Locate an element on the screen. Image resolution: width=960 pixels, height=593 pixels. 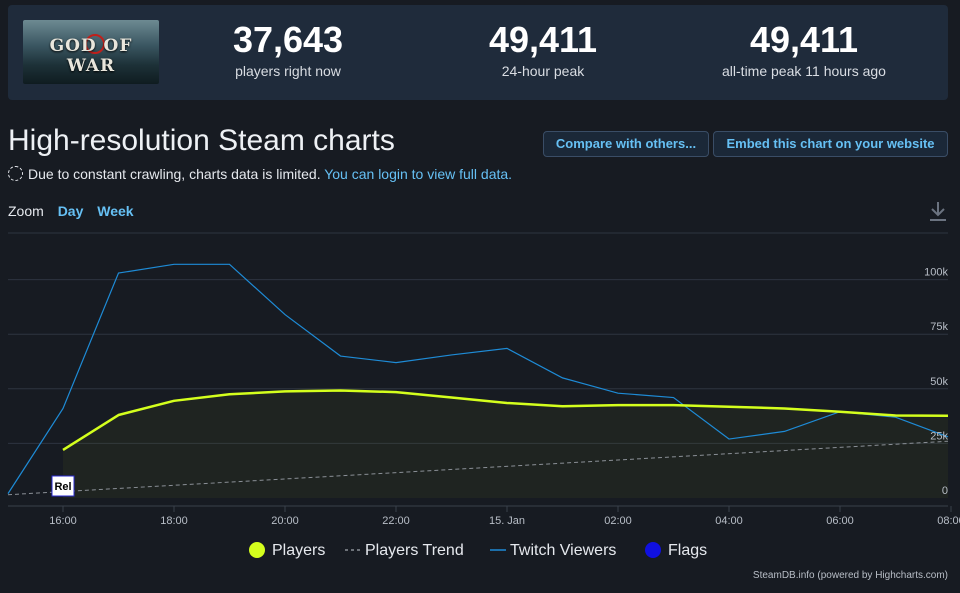
game-logo: GOD OF WAR is located at coordinates (91, 52).